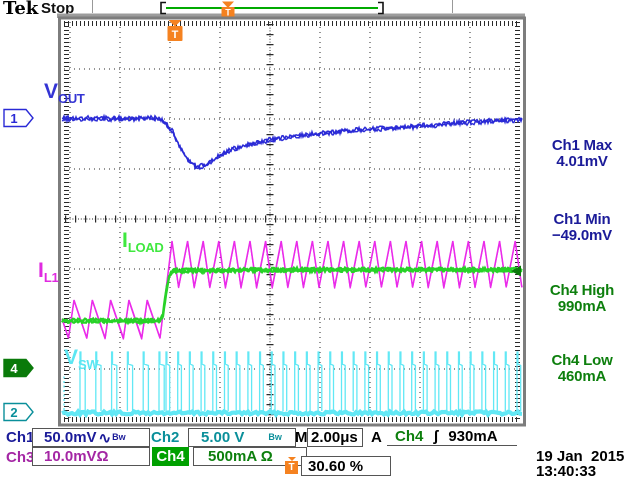 The width and height of the screenshot is (640, 480). Describe the element at coordinates (346, 466) in the screenshot. I see `trigger-position-box: 30.60 %` at that location.